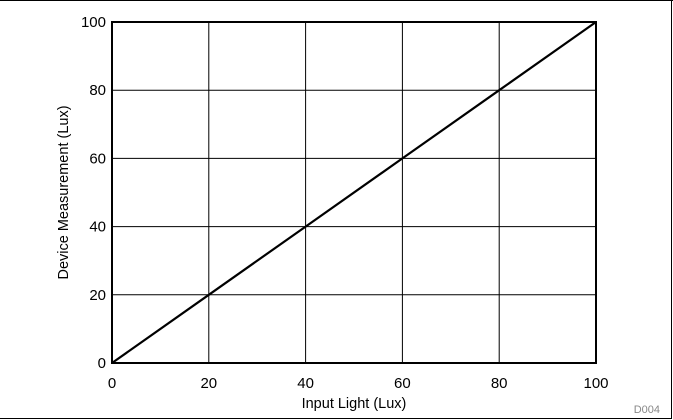  Describe the element at coordinates (97, 227) in the screenshot. I see `y-tick-label-2: 40` at that location.